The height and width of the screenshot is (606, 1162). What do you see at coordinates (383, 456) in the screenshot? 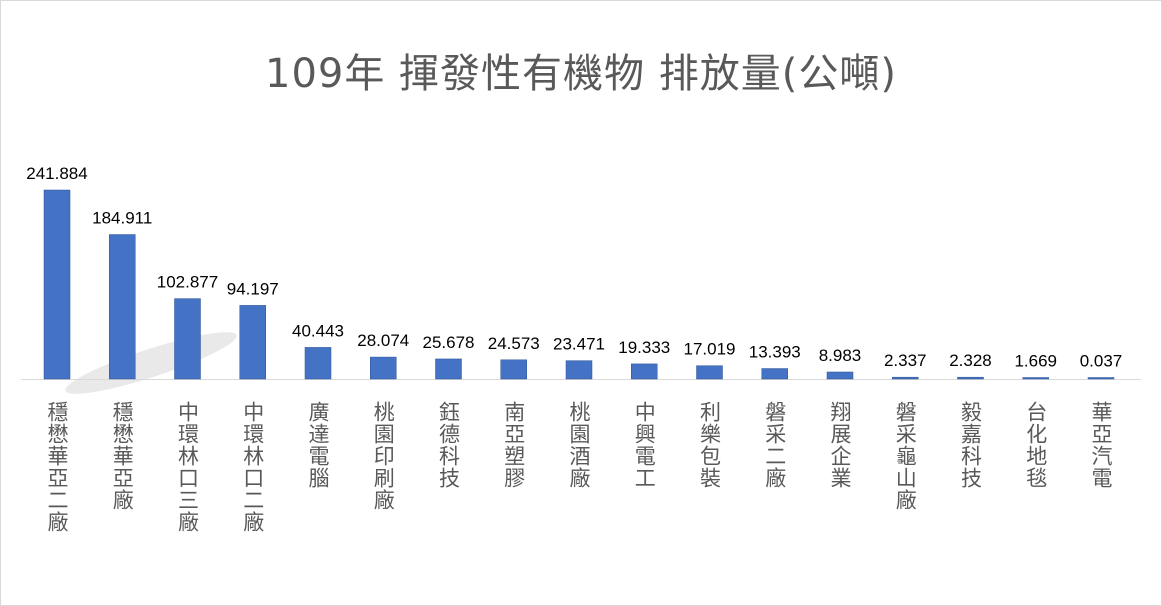
I see `category-label-6: 桃園印刷廠` at bounding box center [383, 456].